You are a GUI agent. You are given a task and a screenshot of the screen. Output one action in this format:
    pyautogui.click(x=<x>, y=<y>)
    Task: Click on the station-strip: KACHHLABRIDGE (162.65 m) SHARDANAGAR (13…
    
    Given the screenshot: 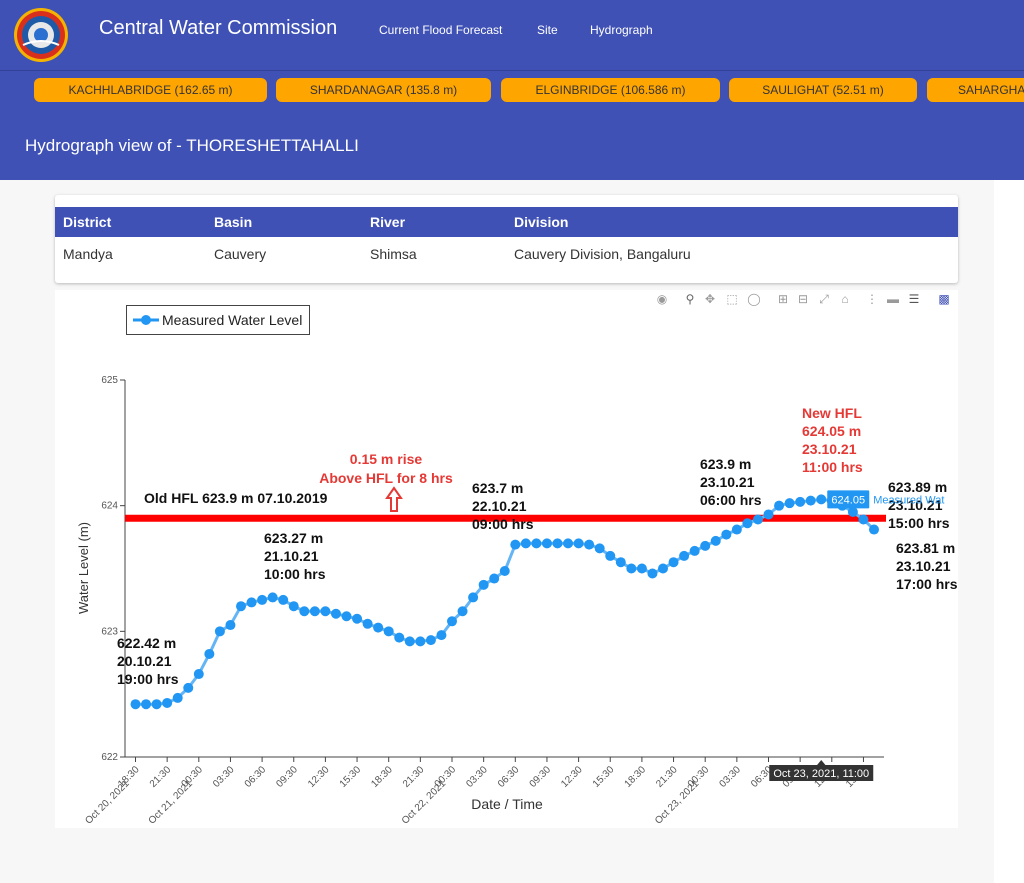 What is the action you would take?
    pyautogui.click(x=512, y=90)
    